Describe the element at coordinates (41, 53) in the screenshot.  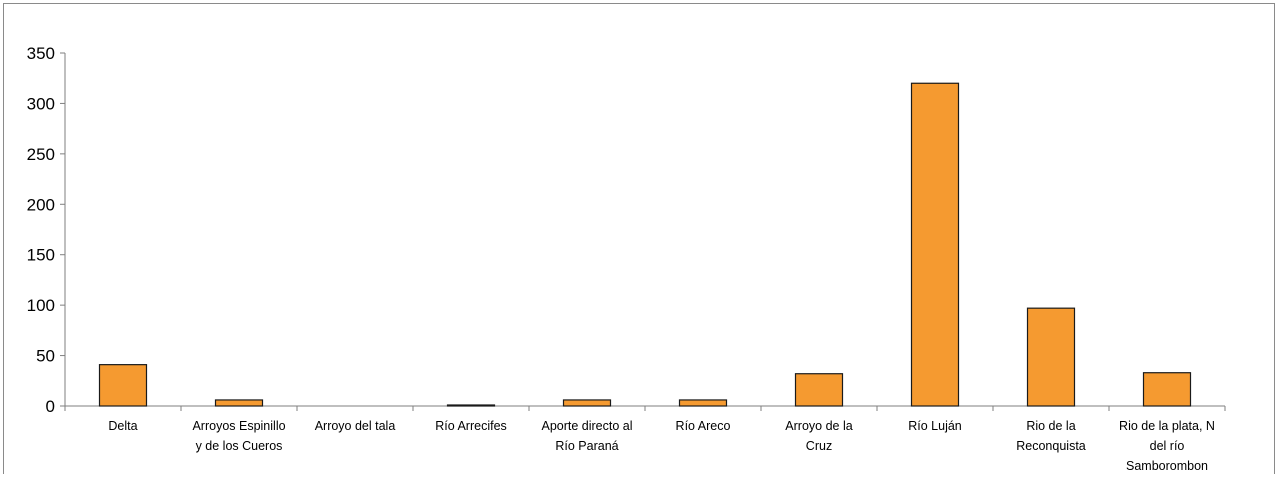
I see `y-tick-label: 350` at that location.